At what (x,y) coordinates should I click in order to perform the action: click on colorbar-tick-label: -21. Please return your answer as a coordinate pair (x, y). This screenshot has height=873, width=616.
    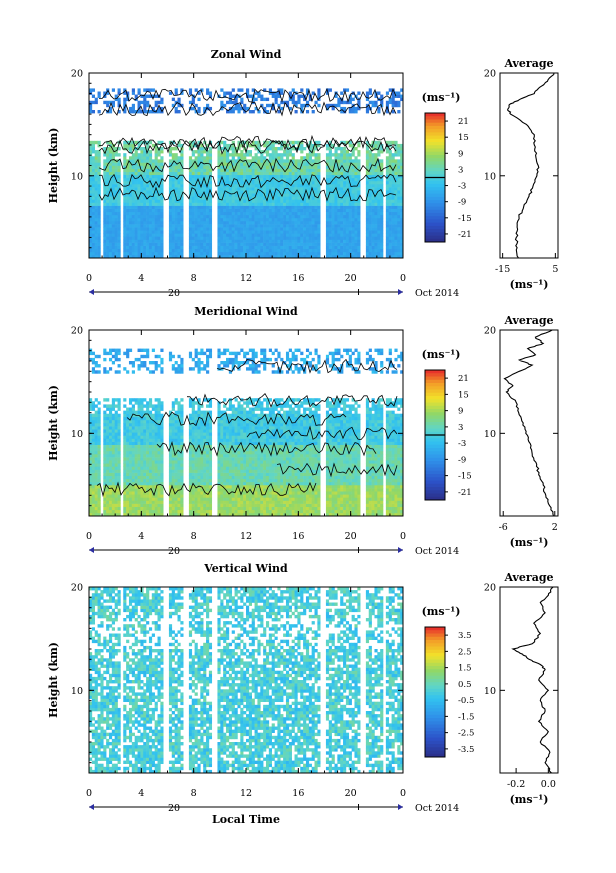
    Looking at the image, I should click on (465, 235).